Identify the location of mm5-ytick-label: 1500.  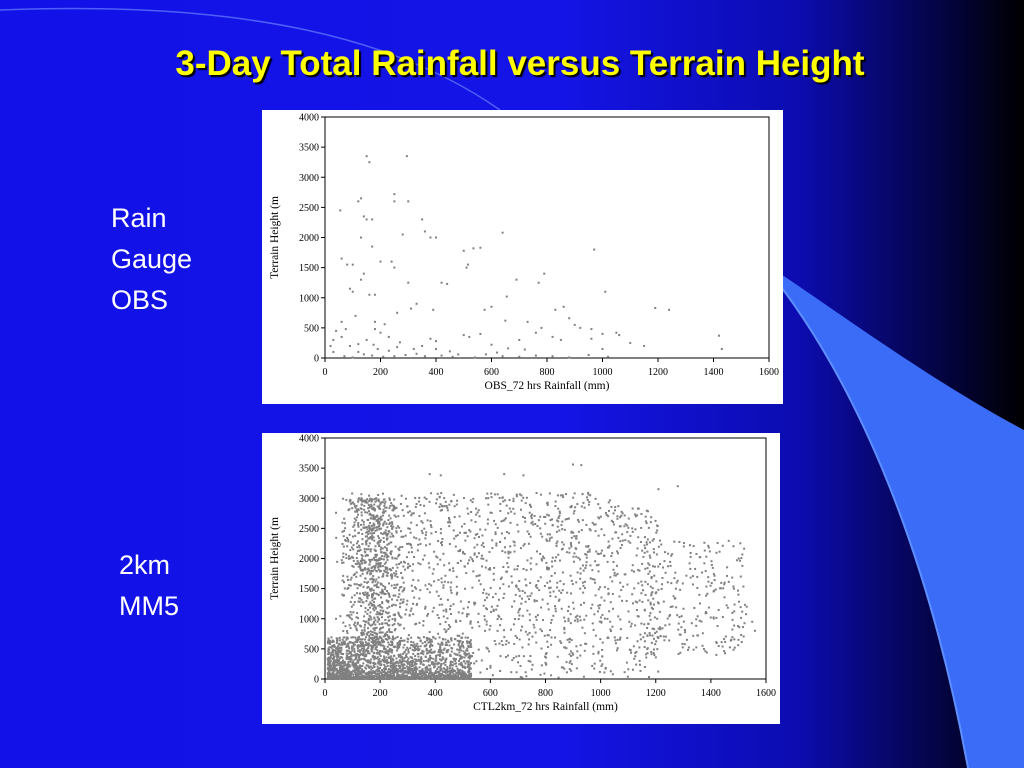
(309, 589).